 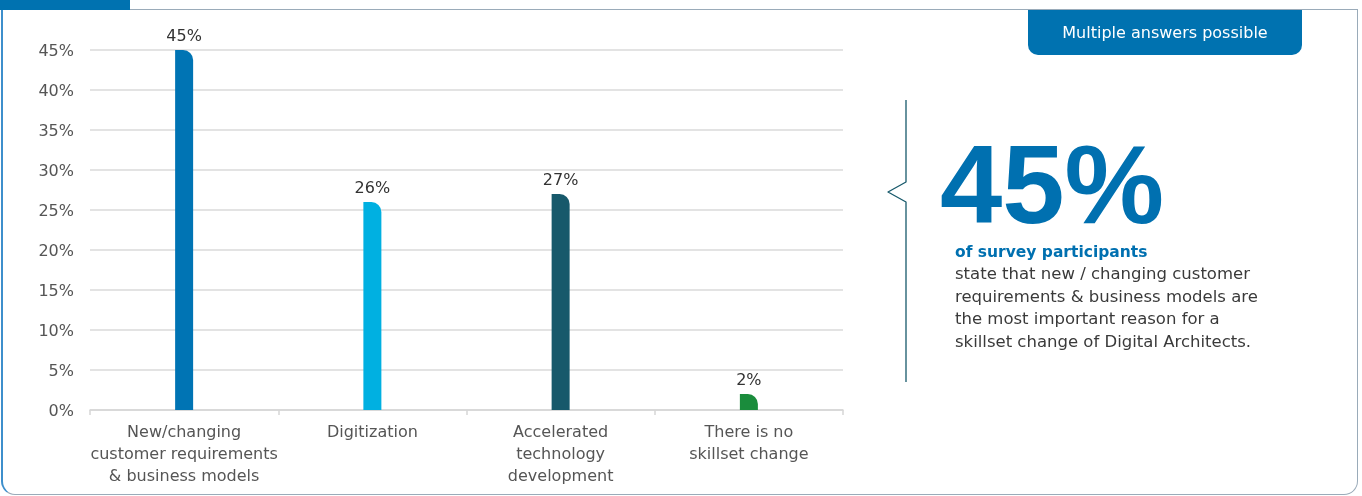 What do you see at coordinates (560, 453) in the screenshot?
I see `x-tick-label: Accelerated technology development` at bounding box center [560, 453].